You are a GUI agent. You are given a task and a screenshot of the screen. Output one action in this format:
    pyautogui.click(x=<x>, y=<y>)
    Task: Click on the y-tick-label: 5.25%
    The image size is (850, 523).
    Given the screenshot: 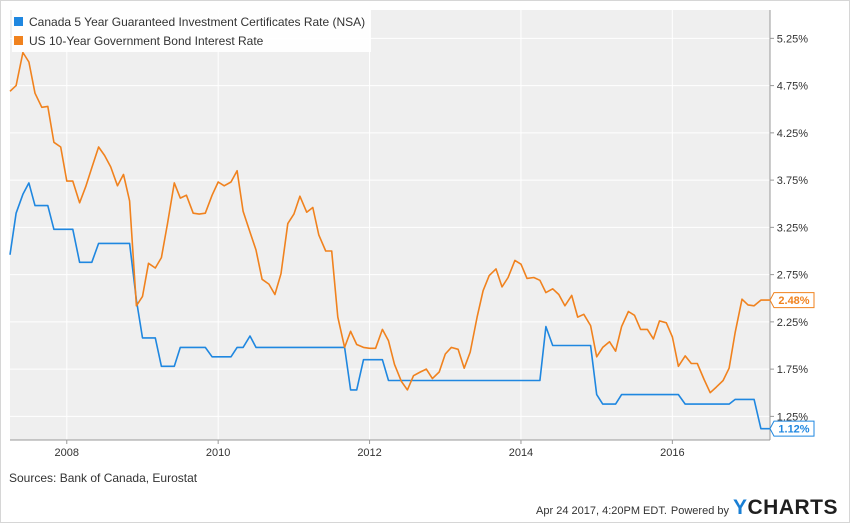 What is the action you would take?
    pyautogui.click(x=792, y=39)
    